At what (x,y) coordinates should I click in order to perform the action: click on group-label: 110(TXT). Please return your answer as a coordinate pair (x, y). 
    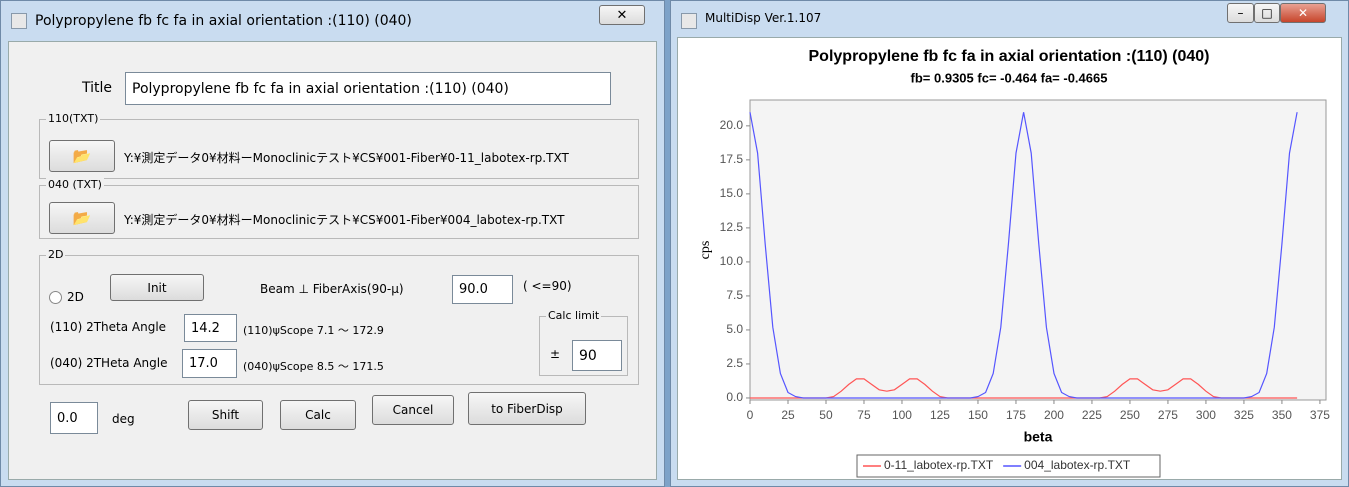
    Looking at the image, I should click on (73, 118).